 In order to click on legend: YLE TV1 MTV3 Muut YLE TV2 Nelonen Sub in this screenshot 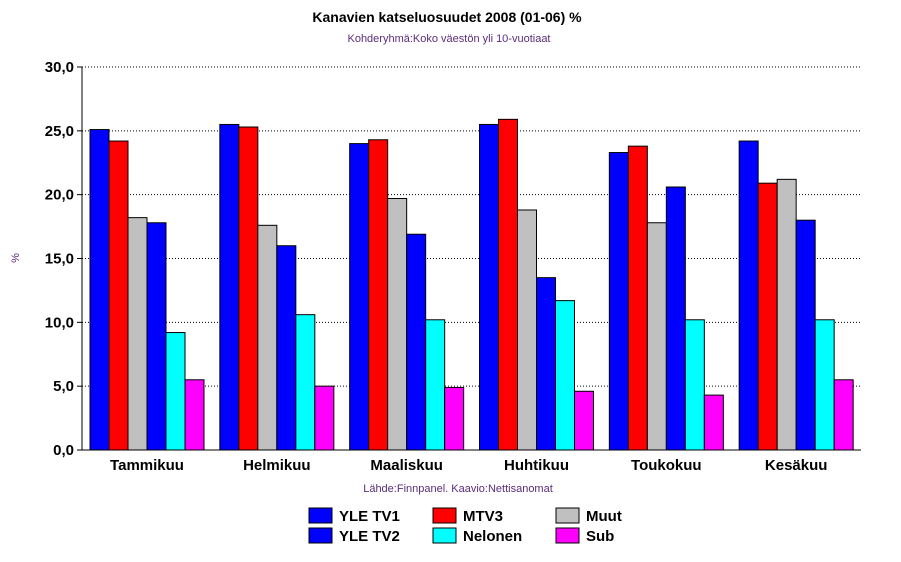, I will do `click(465, 526)`.